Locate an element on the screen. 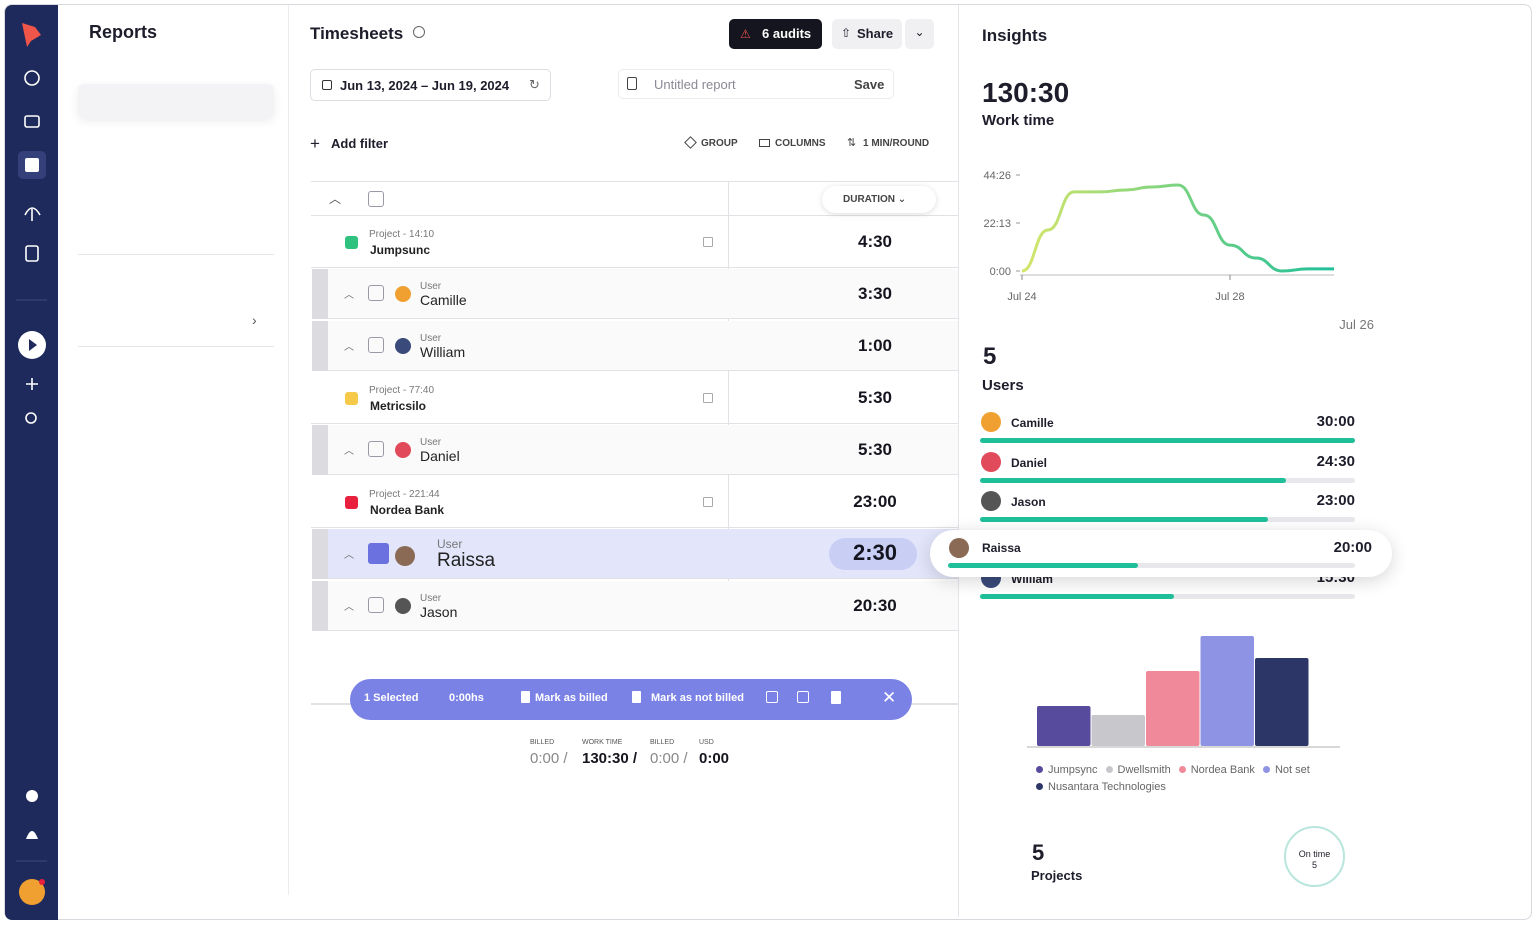  legend-item: Not set is located at coordinates (1286, 770).